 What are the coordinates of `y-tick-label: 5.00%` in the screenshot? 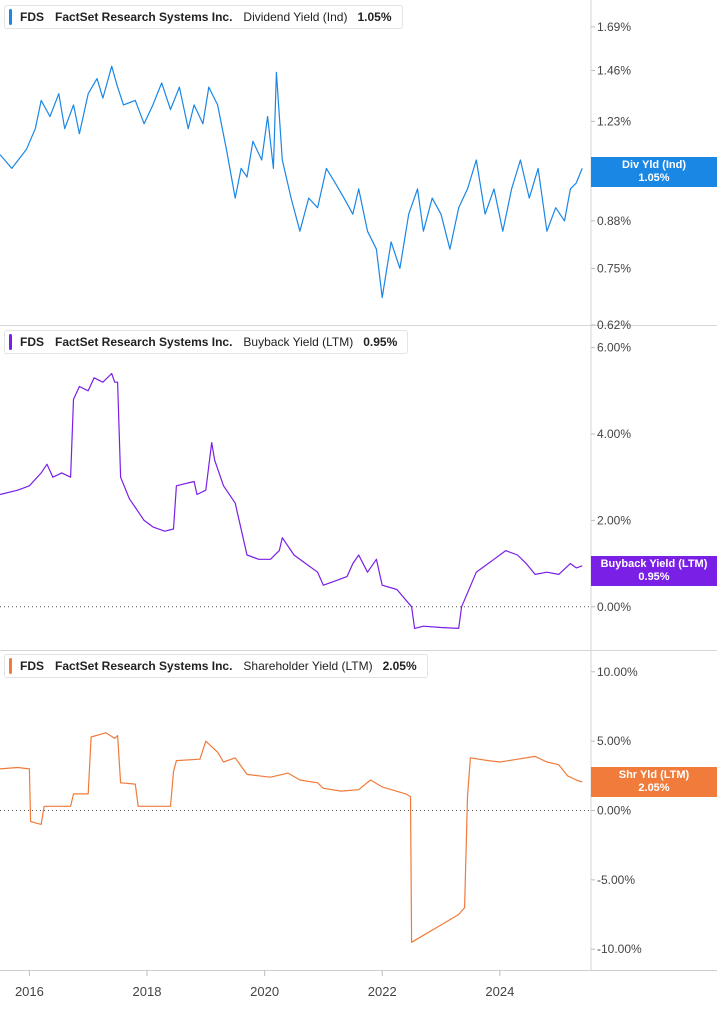 It's located at (614, 741).